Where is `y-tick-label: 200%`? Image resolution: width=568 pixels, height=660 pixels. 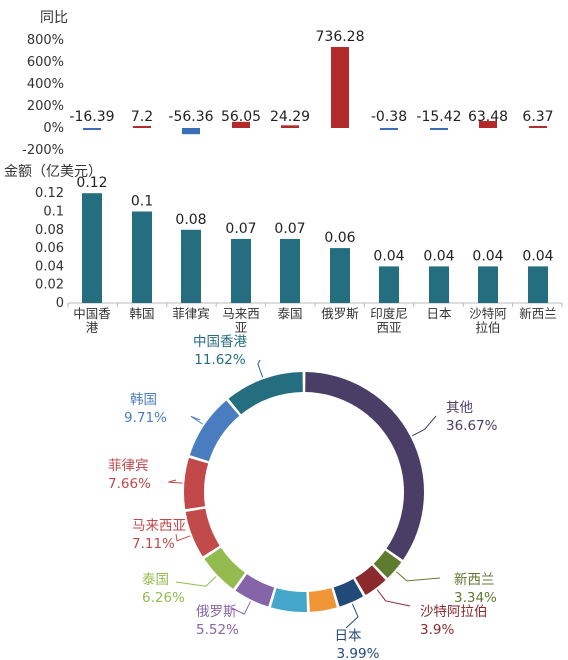
y-tick-label: 200% is located at coordinates (45, 106).